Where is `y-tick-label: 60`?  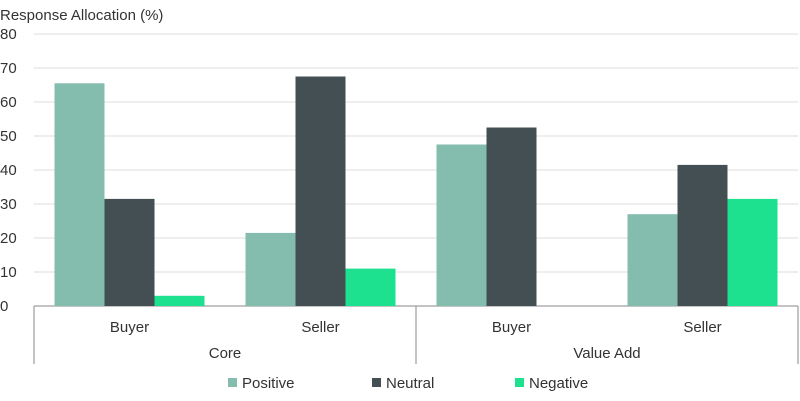 y-tick-label: 60 is located at coordinates (8, 102).